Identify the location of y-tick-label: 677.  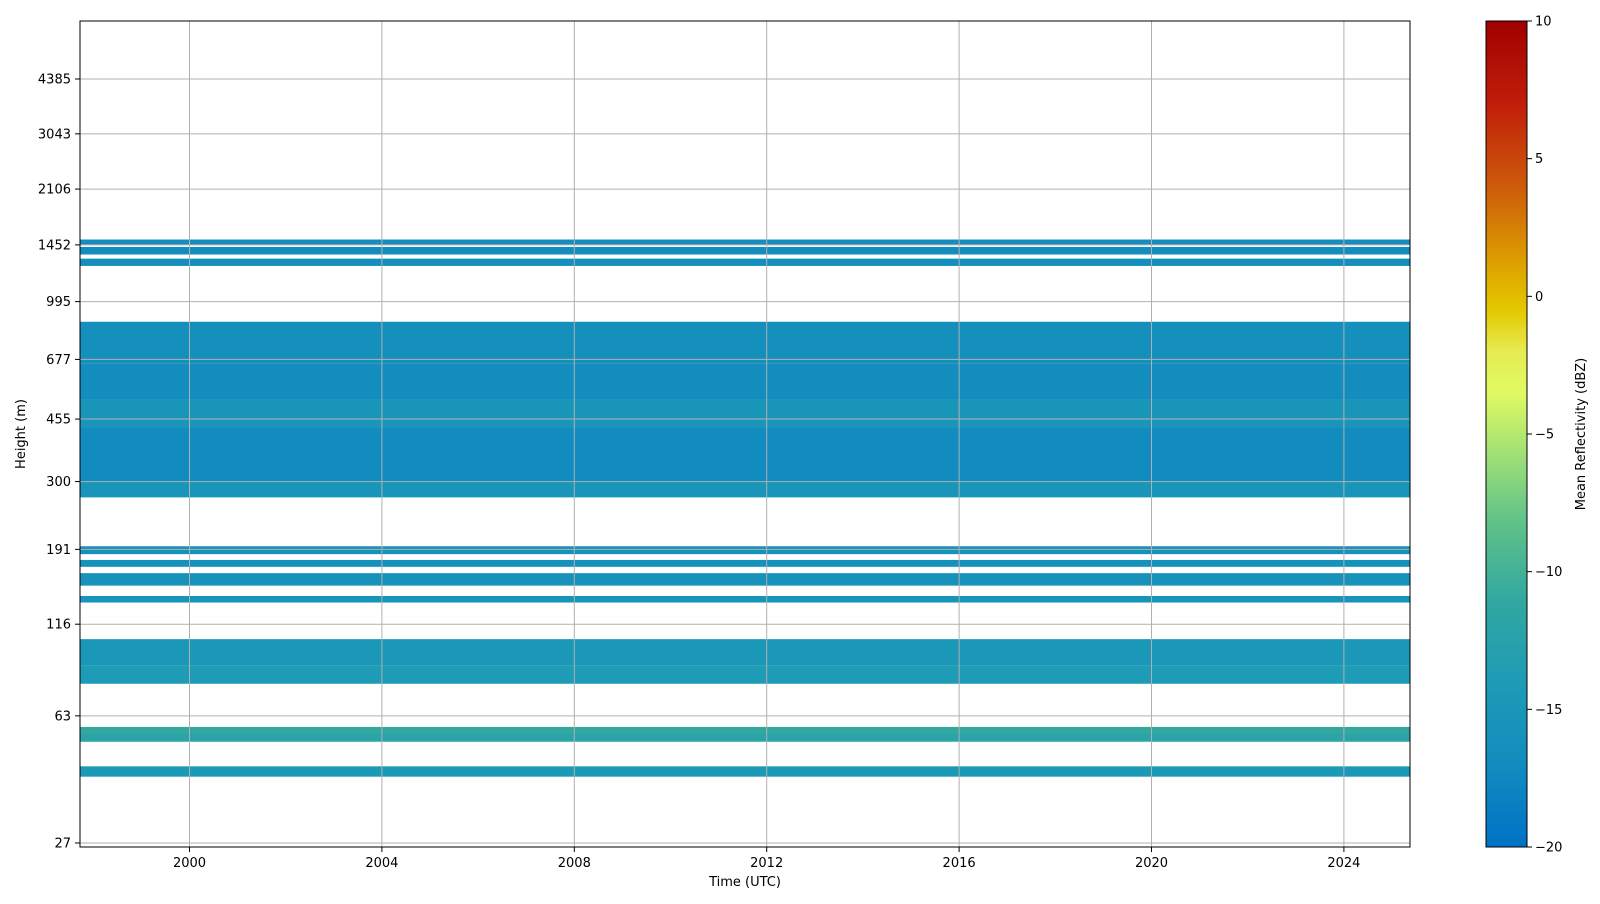
(58, 360).